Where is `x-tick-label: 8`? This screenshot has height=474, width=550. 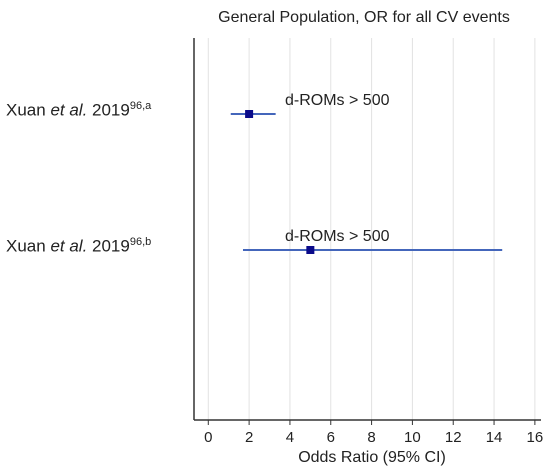 x-tick-label: 8 is located at coordinates (371, 437).